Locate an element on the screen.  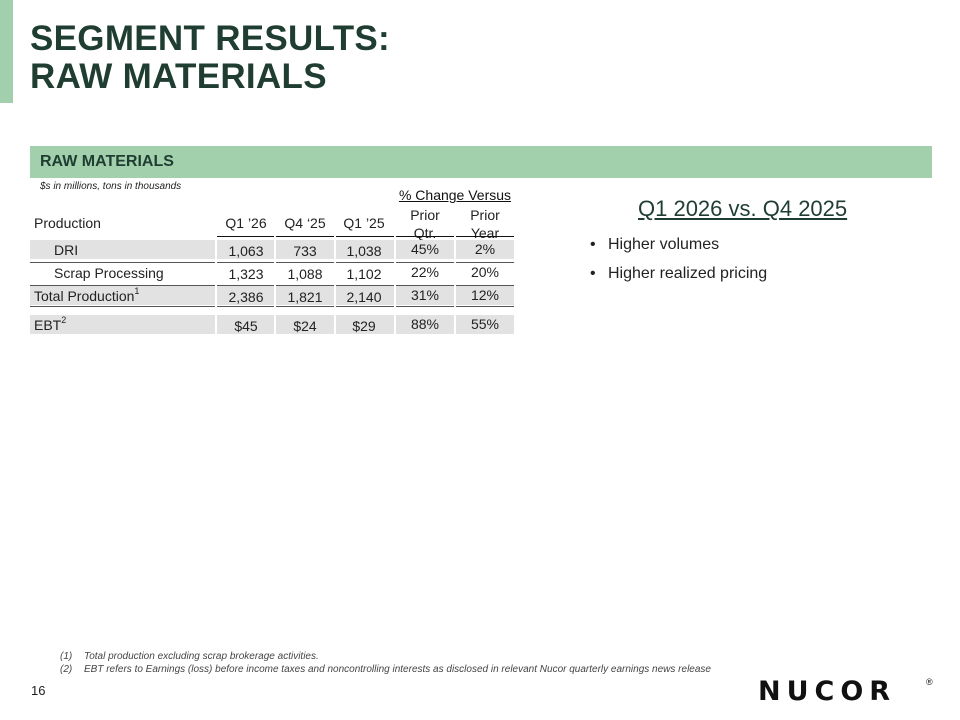
commentary-bullet: • Higher realized pricing is located at coordinates (678, 274).